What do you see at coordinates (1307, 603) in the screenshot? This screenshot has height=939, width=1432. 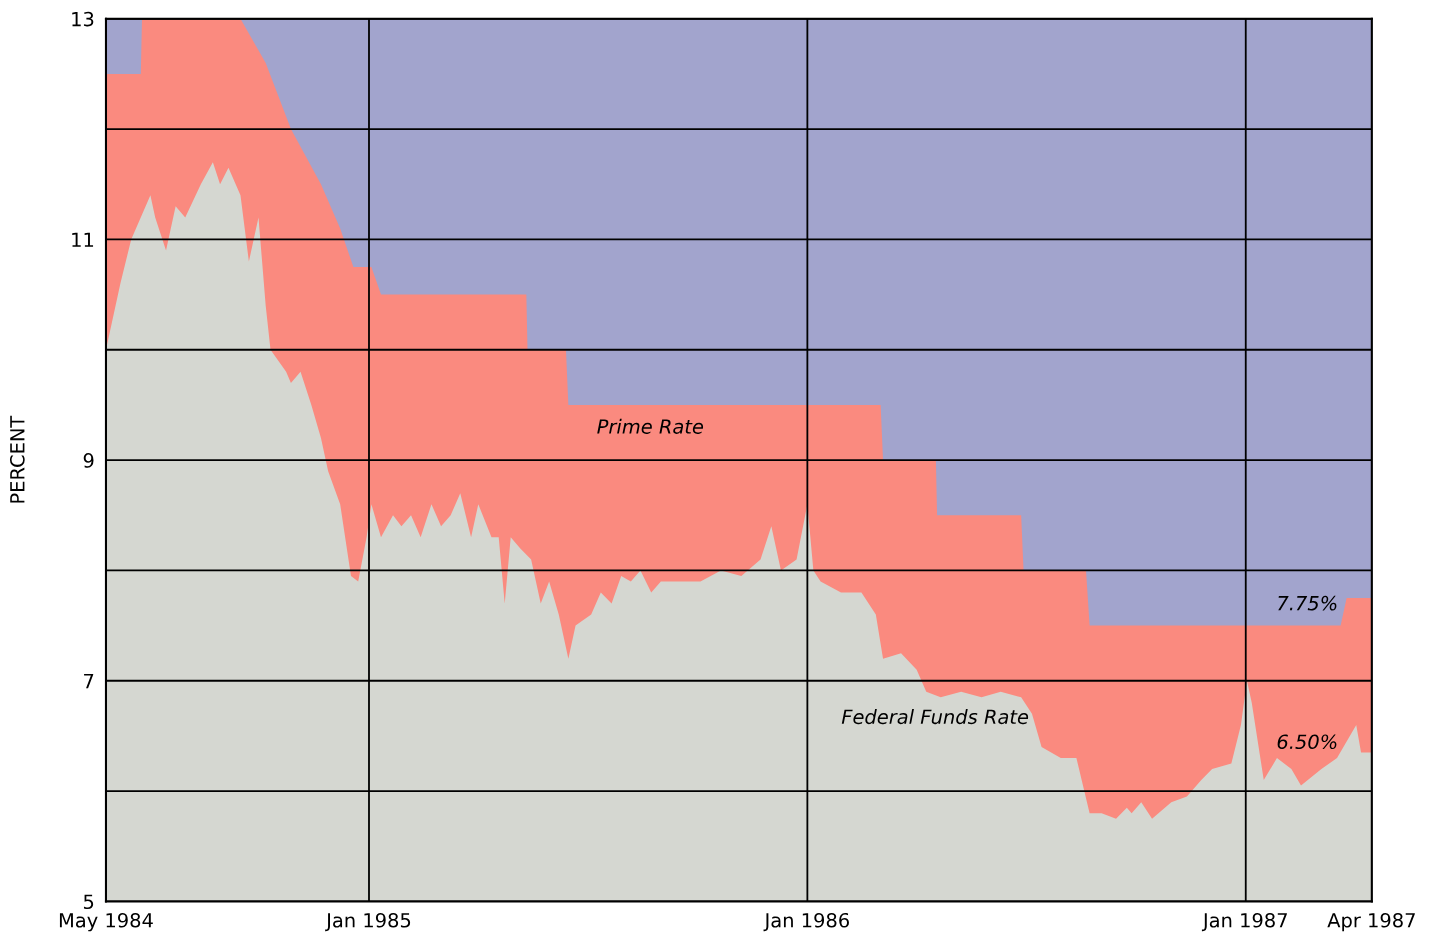 I see `annotation: 7.75%` at bounding box center [1307, 603].